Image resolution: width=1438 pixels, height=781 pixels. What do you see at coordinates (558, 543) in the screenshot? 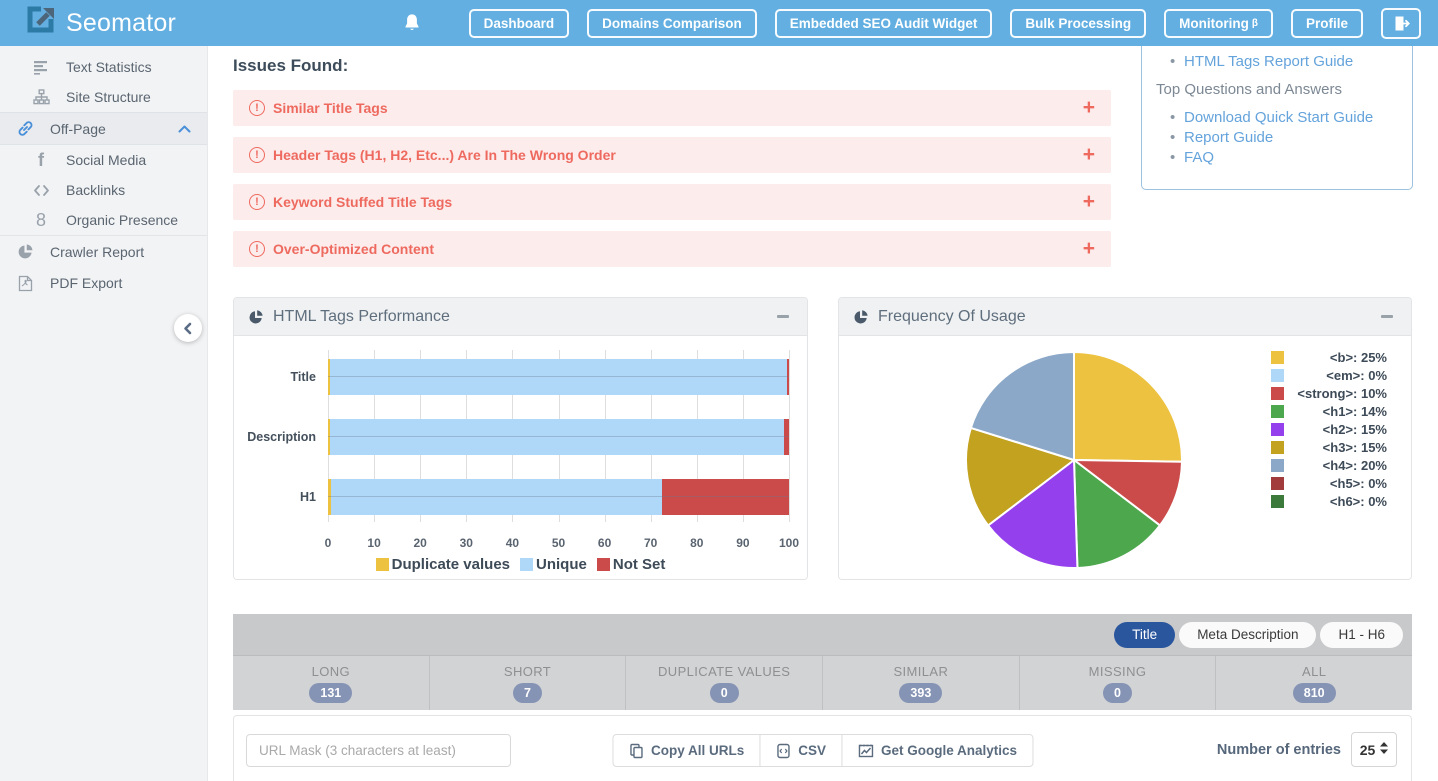
I see `x-tick-label: 50` at bounding box center [558, 543].